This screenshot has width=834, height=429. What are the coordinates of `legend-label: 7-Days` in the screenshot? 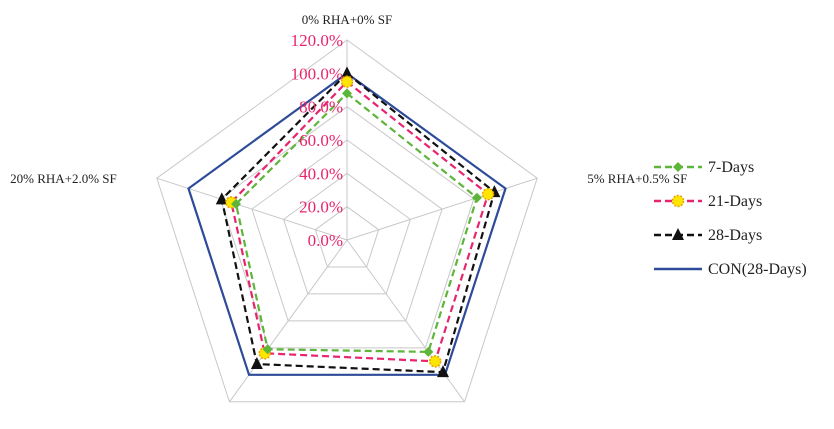 It's located at (731, 167).